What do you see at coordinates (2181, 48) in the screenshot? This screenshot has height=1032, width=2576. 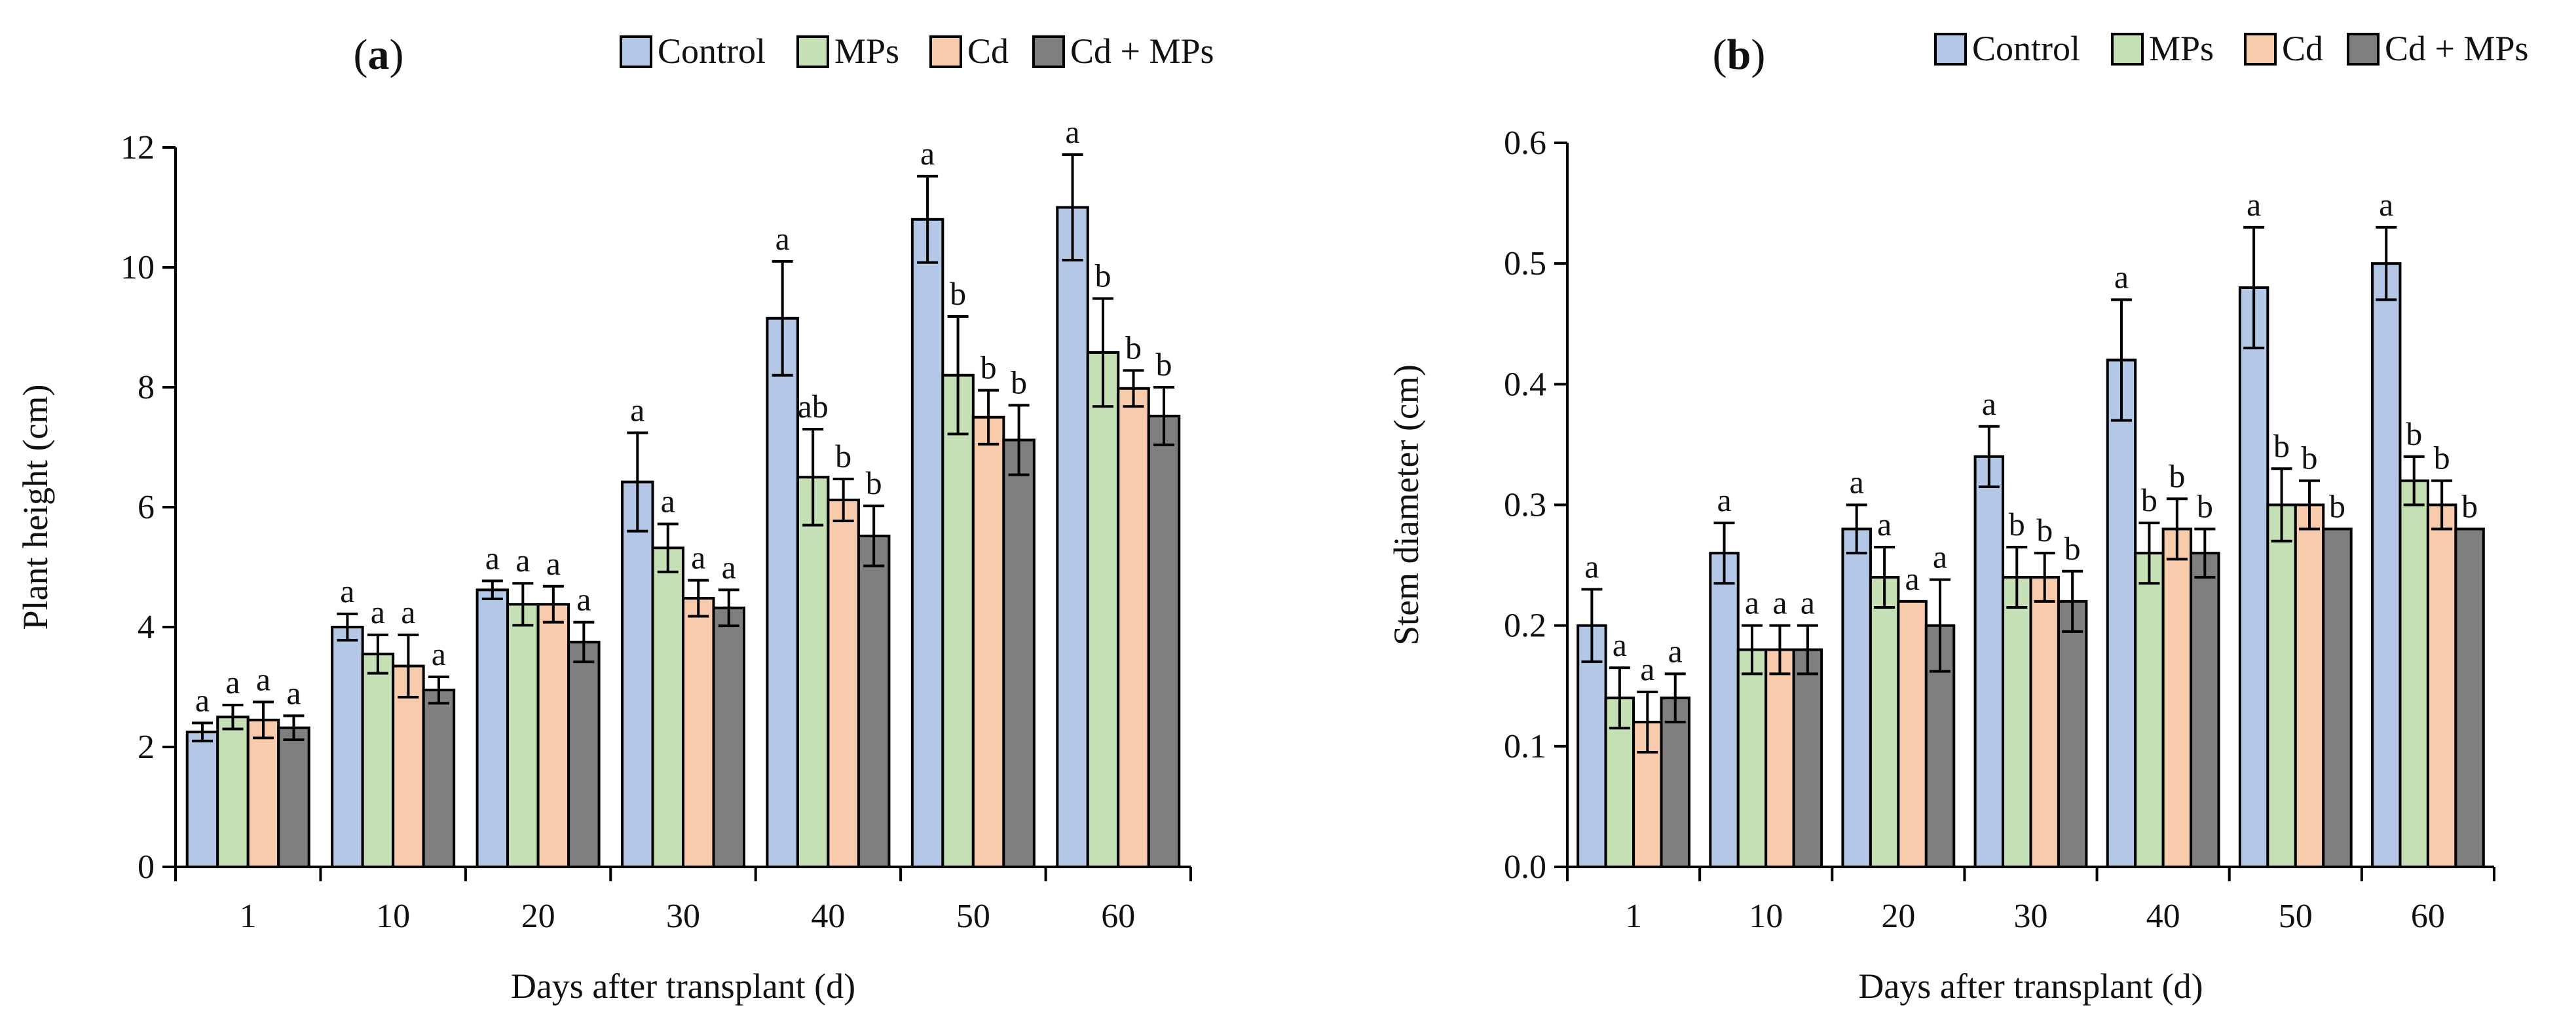 I see `panel-b-legend-label-2: MPs` at bounding box center [2181, 48].